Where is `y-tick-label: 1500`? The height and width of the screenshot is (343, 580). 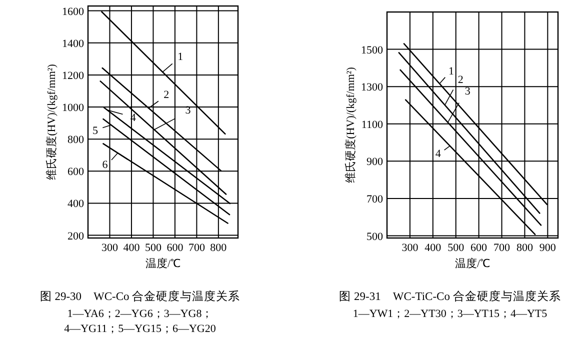
y-tick-label: 1500 is located at coordinates (372, 50).